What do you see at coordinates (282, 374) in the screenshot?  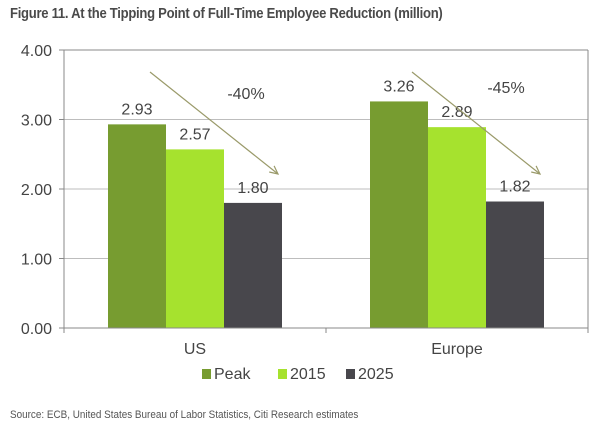 I see `legend-swatch-2015` at bounding box center [282, 374].